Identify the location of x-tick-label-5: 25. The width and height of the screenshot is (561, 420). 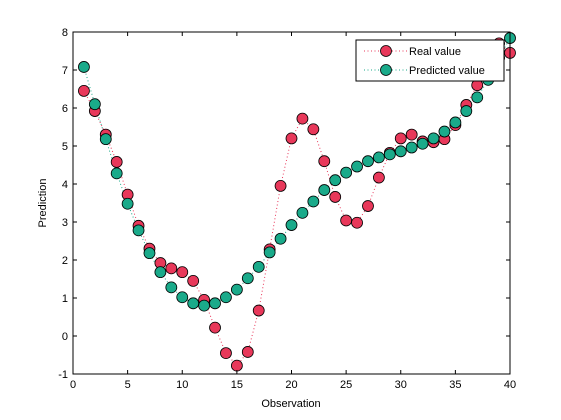
(346, 385).